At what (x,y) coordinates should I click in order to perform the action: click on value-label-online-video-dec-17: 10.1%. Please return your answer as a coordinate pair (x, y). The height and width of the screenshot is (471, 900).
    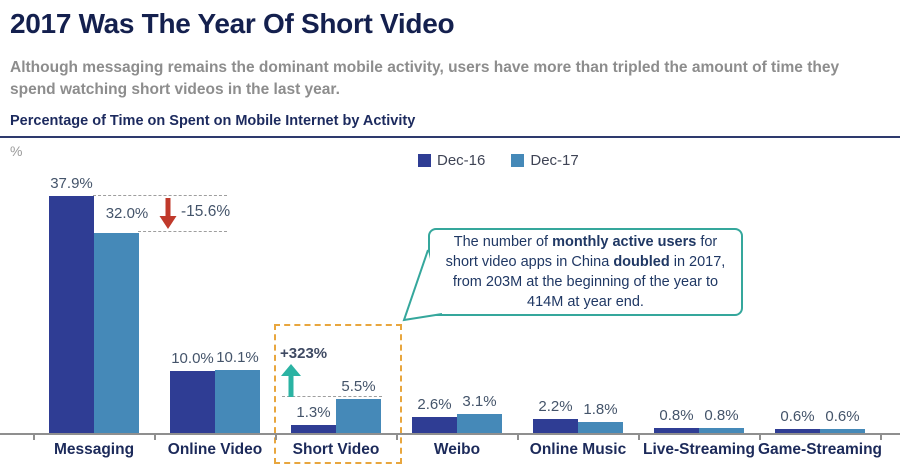
    Looking at the image, I should click on (237, 357).